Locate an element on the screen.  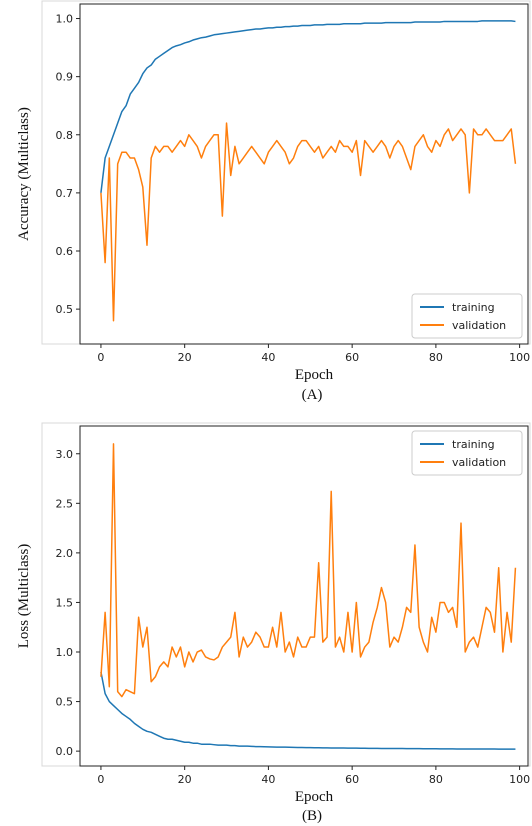
y-tick-label: 0.7 is located at coordinates (65, 193).